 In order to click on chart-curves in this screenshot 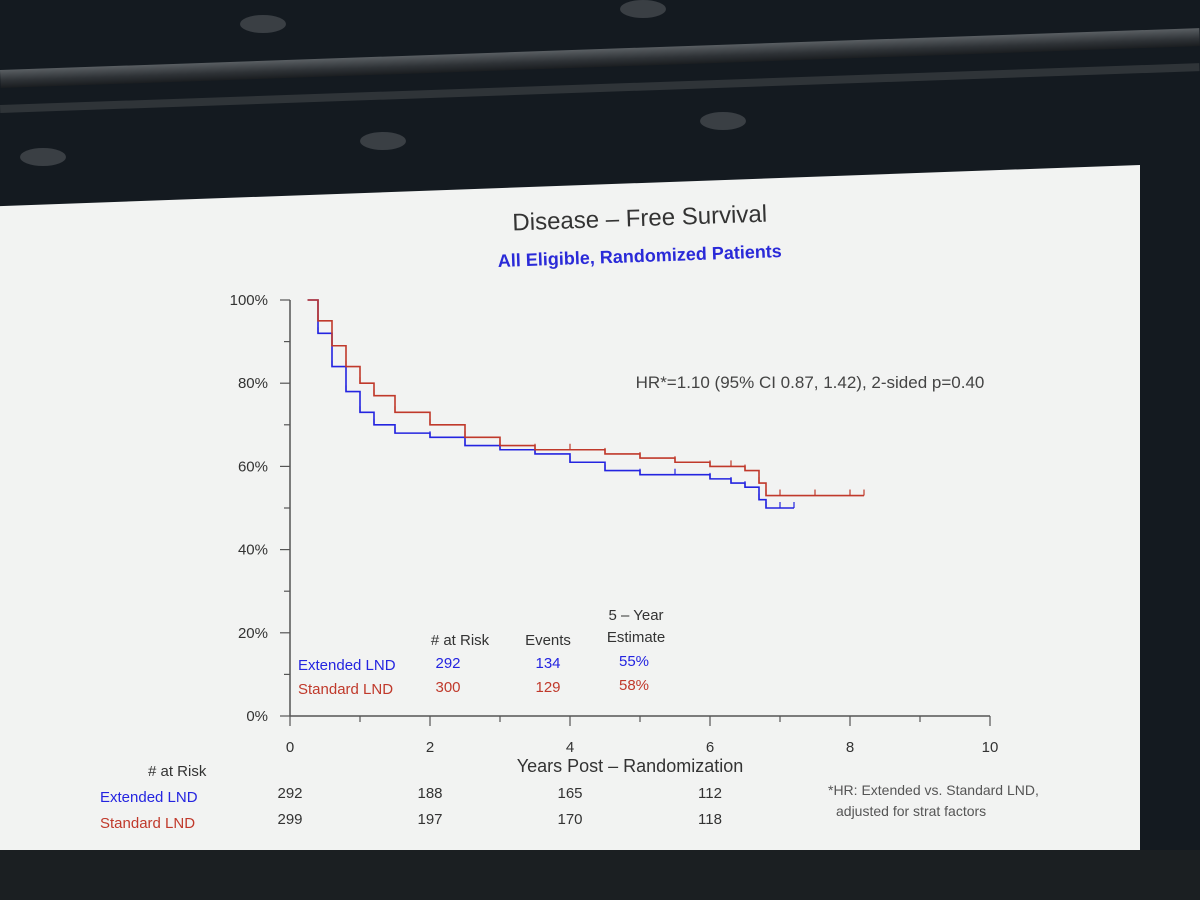, I will do `click(586, 404)`.